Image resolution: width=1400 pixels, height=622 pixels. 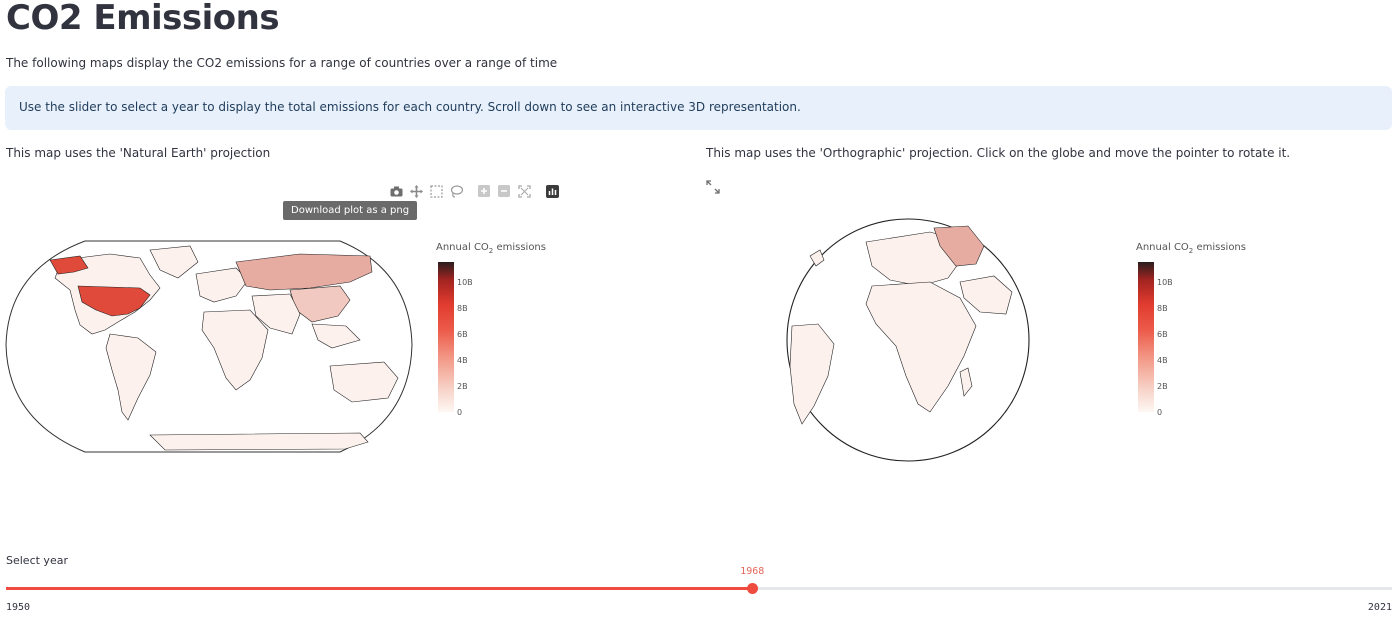 I want to click on right-colorbar-title: Annual CO2 emissions, so click(x=1191, y=248).